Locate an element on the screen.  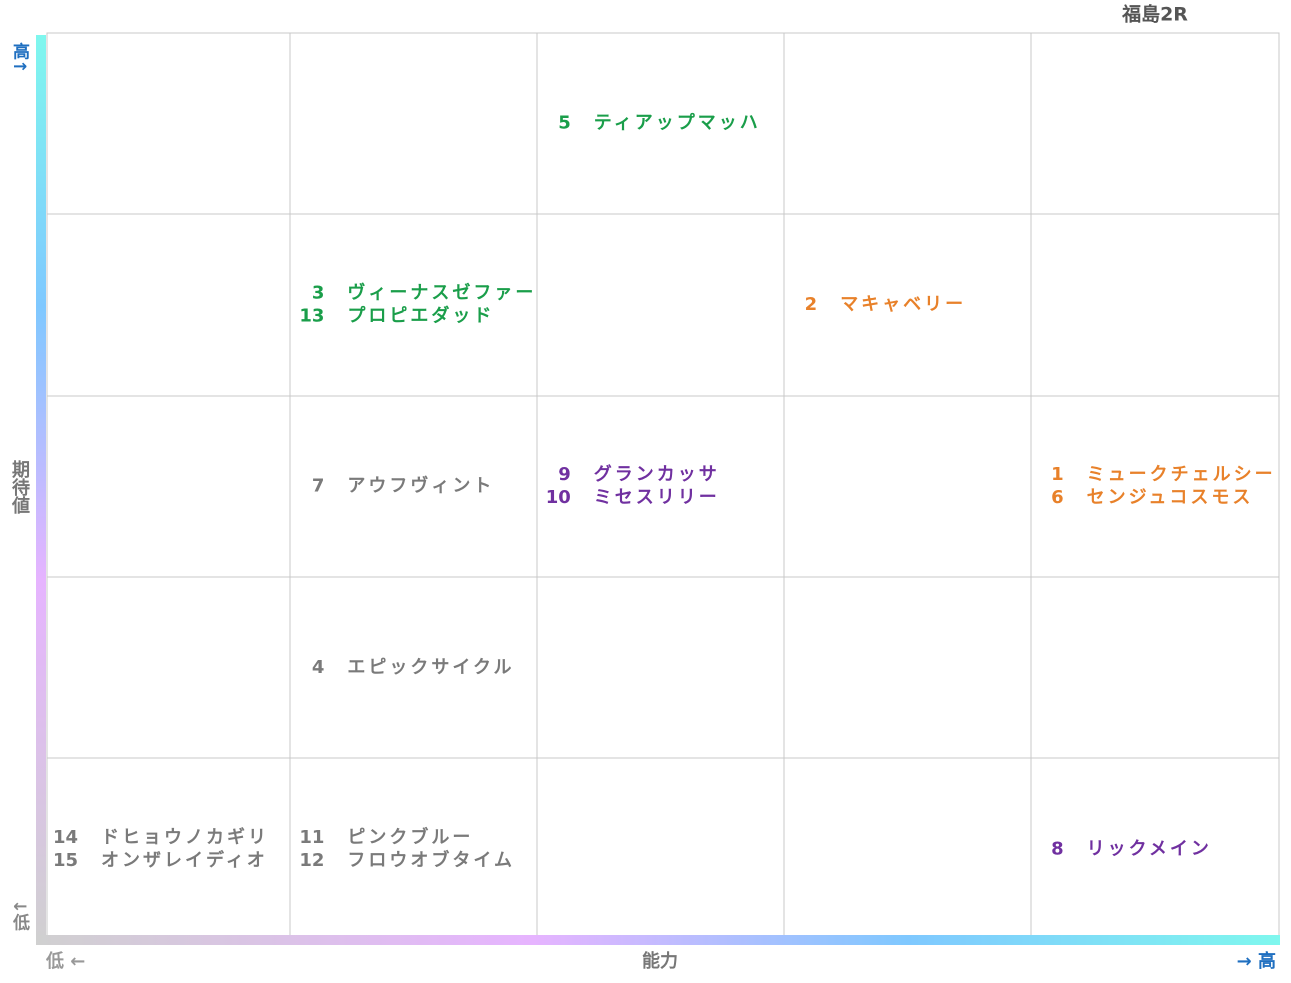
entry-number: 1 is located at coordinates (1057, 474).